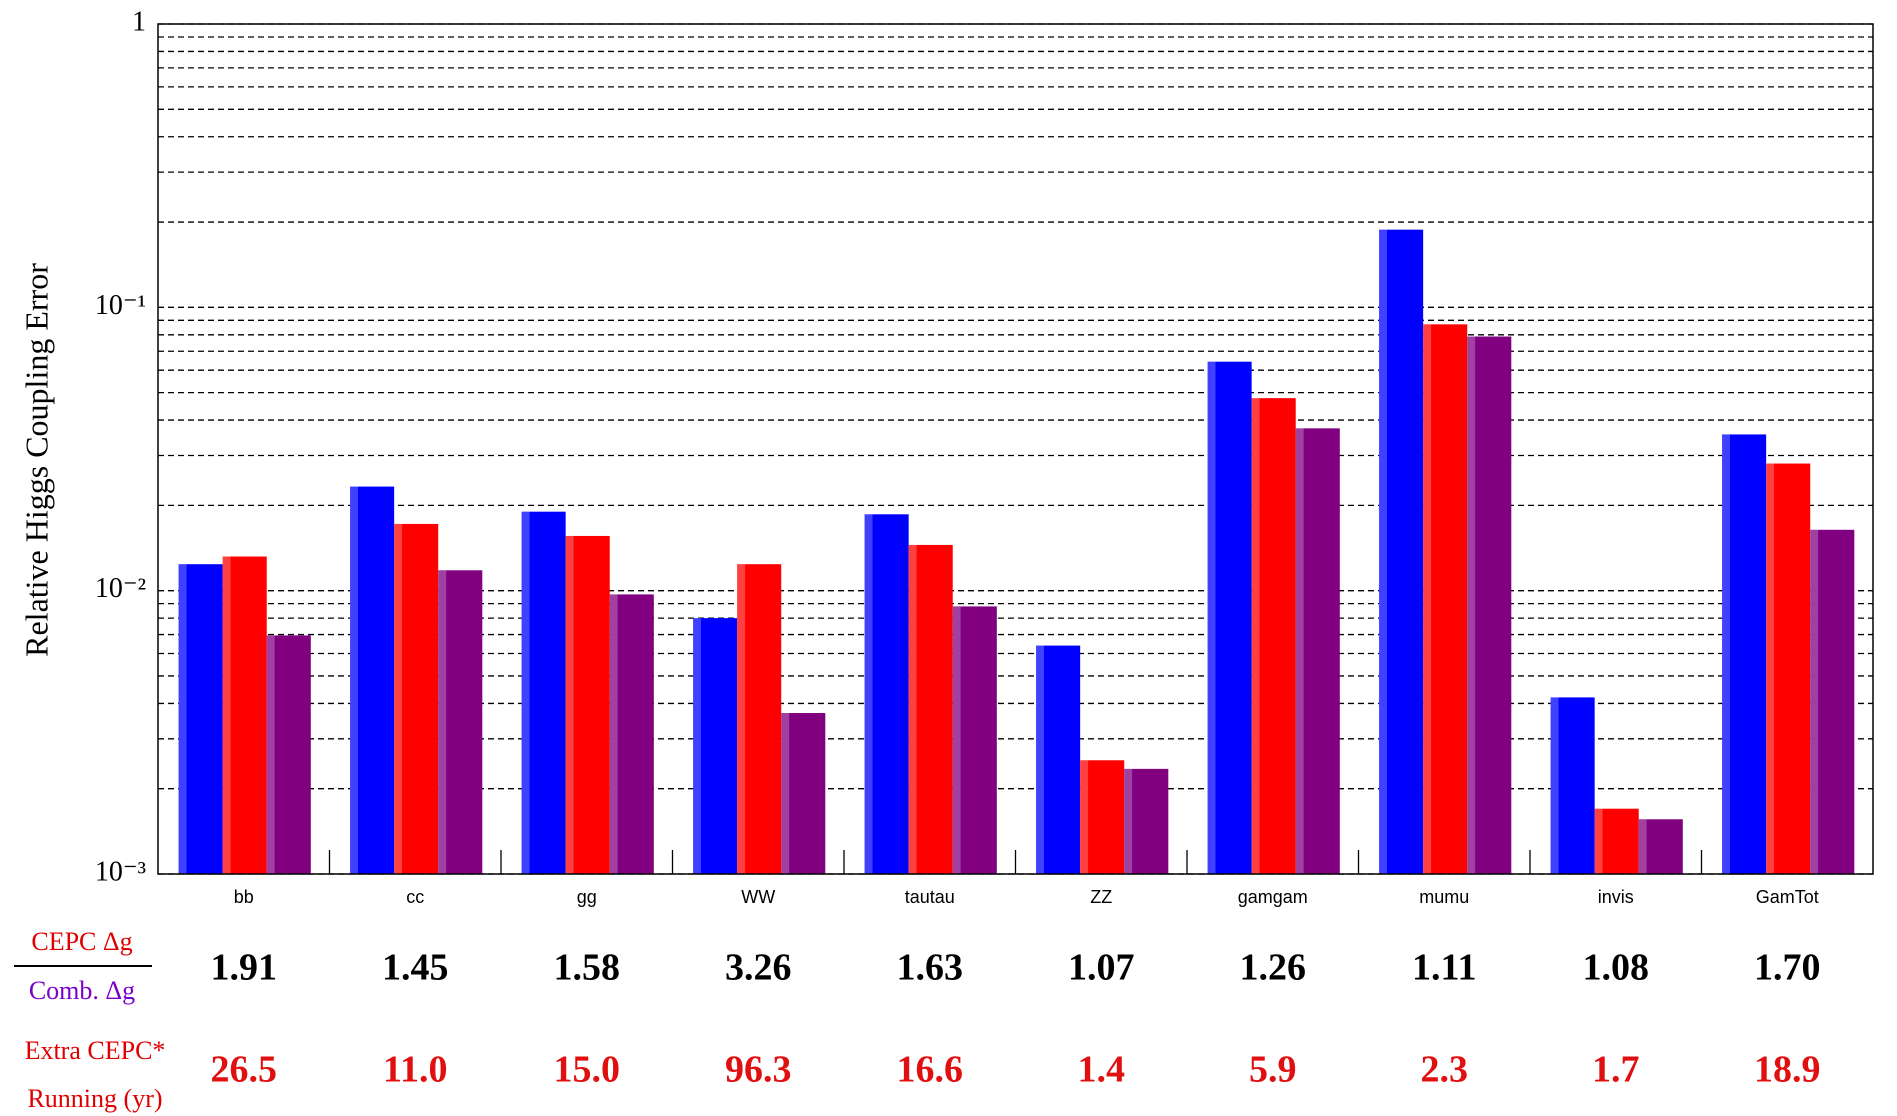 The width and height of the screenshot is (1897, 1116). What do you see at coordinates (120, 588) in the screenshot?
I see `y-tick-label: 10⁻²` at bounding box center [120, 588].